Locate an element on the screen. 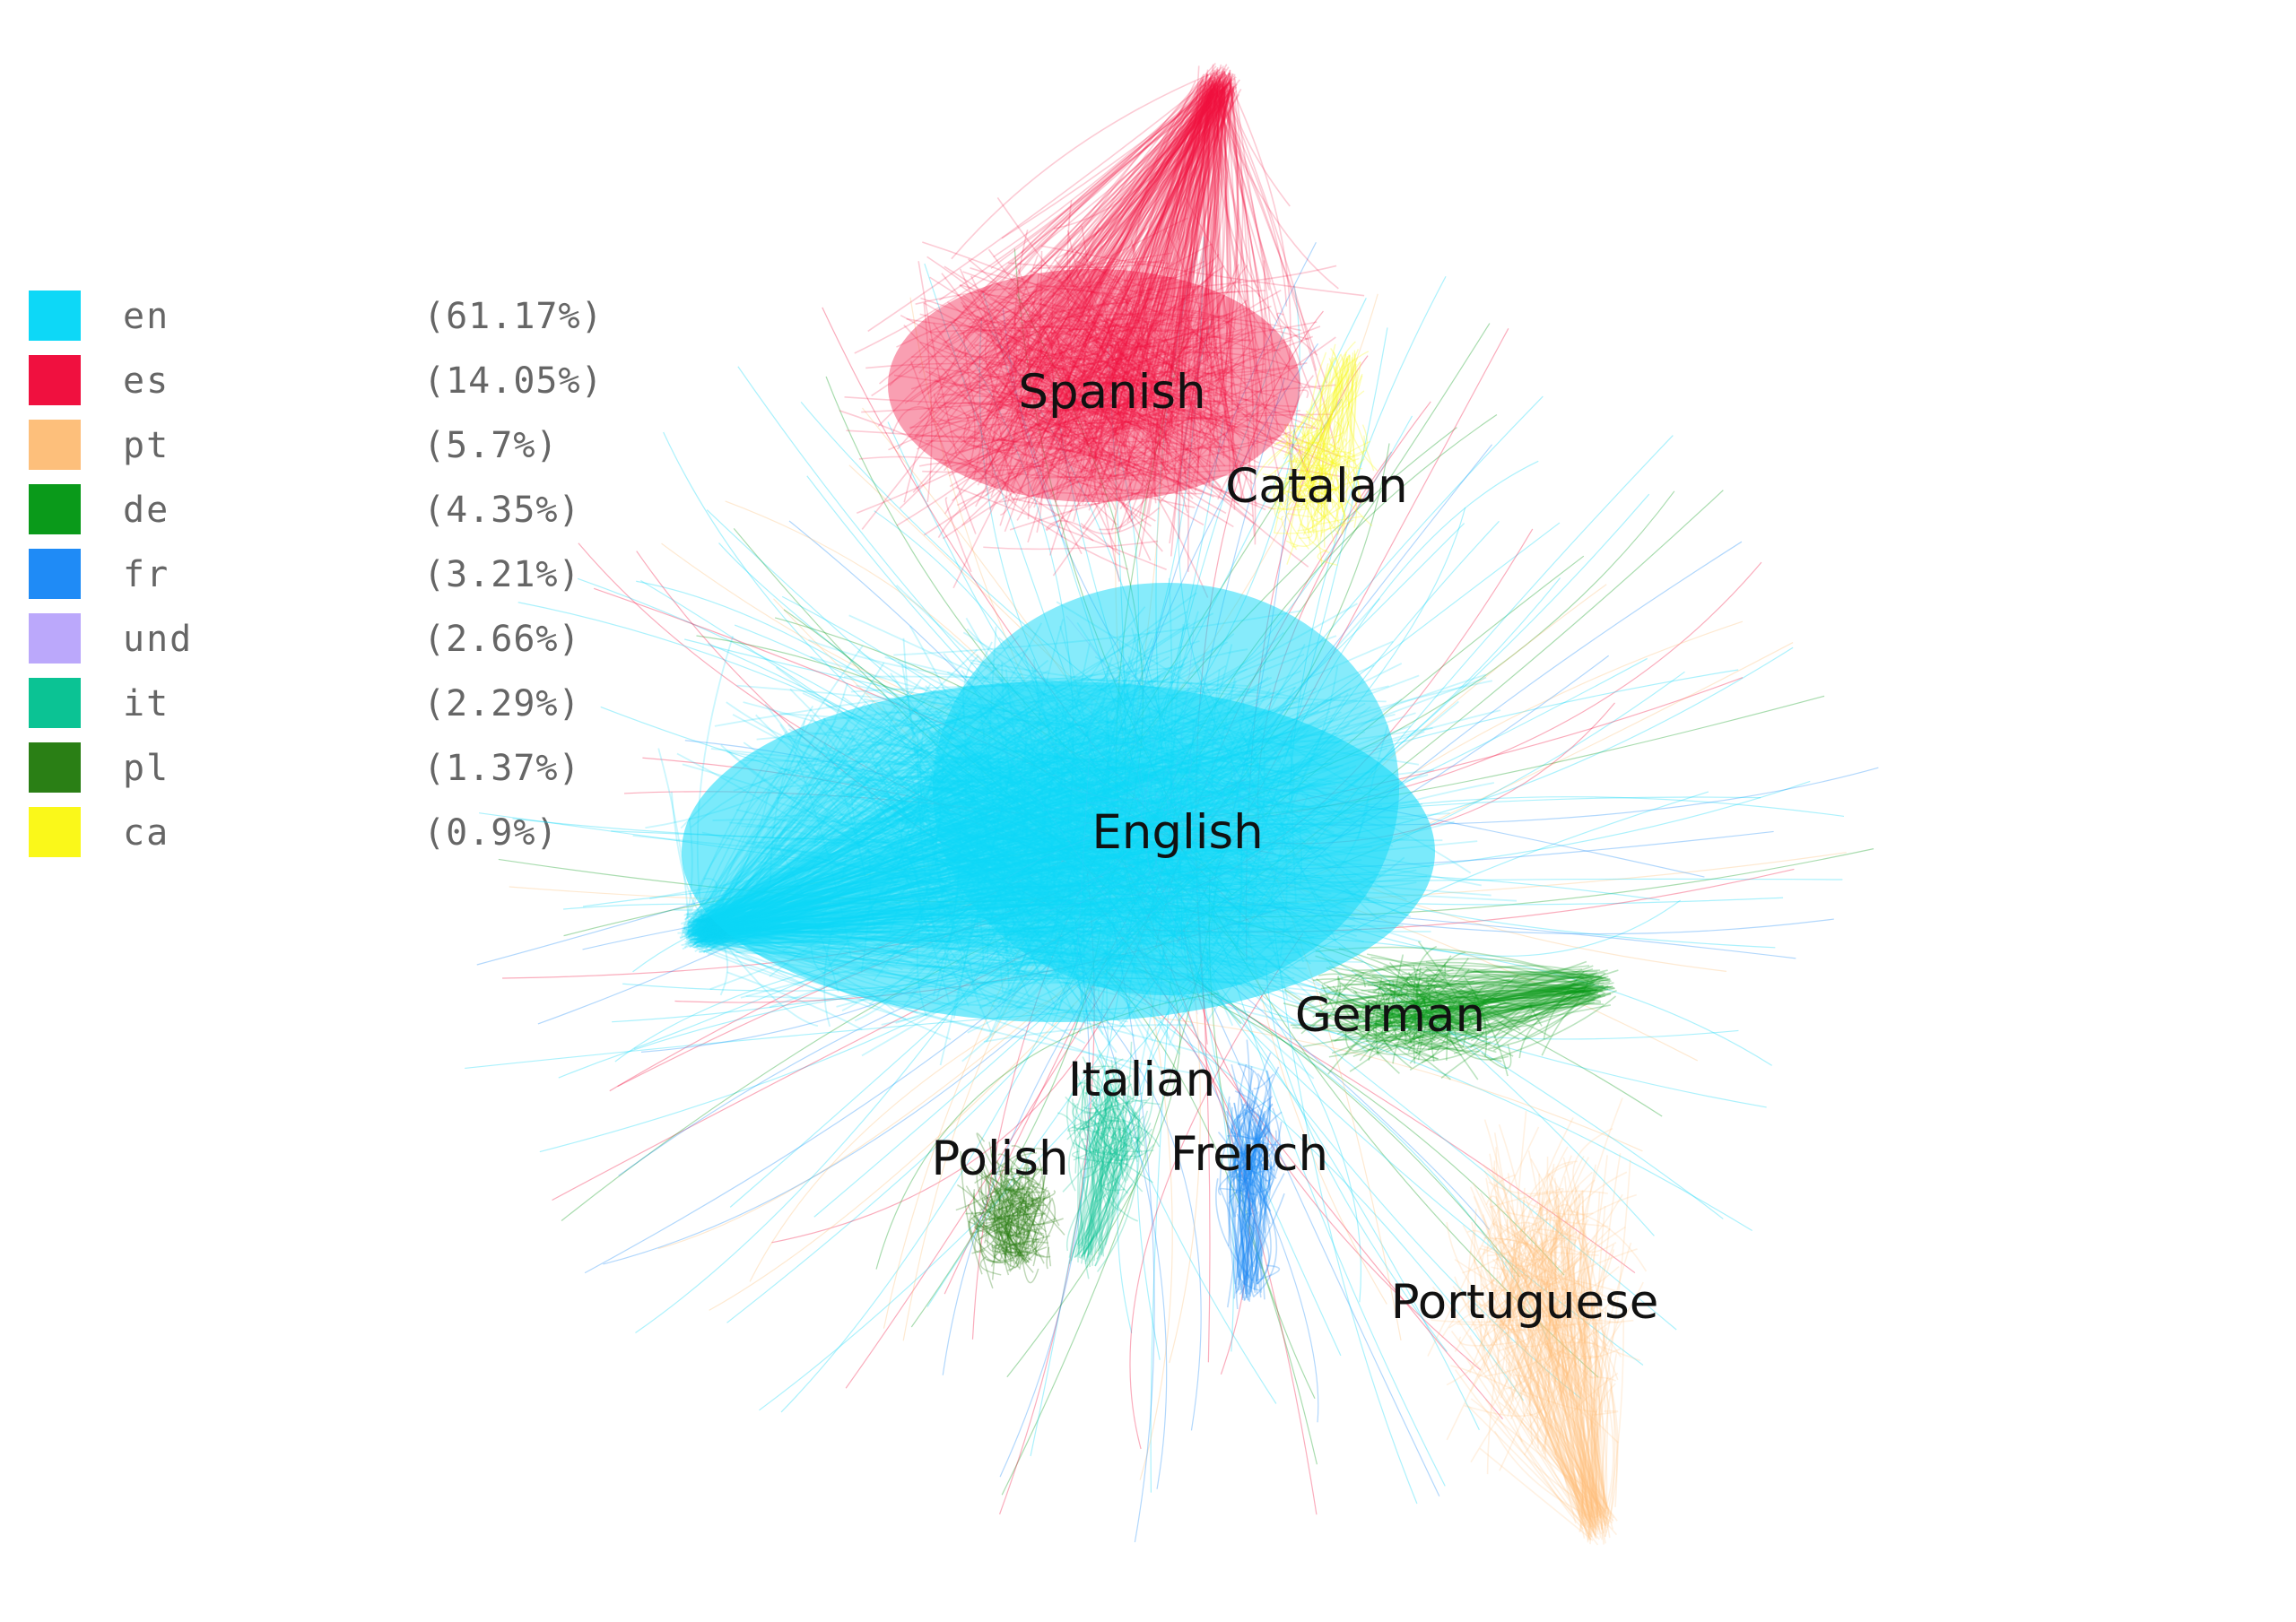  cluster-label-italian: Italian is located at coordinates (1141, 1080).